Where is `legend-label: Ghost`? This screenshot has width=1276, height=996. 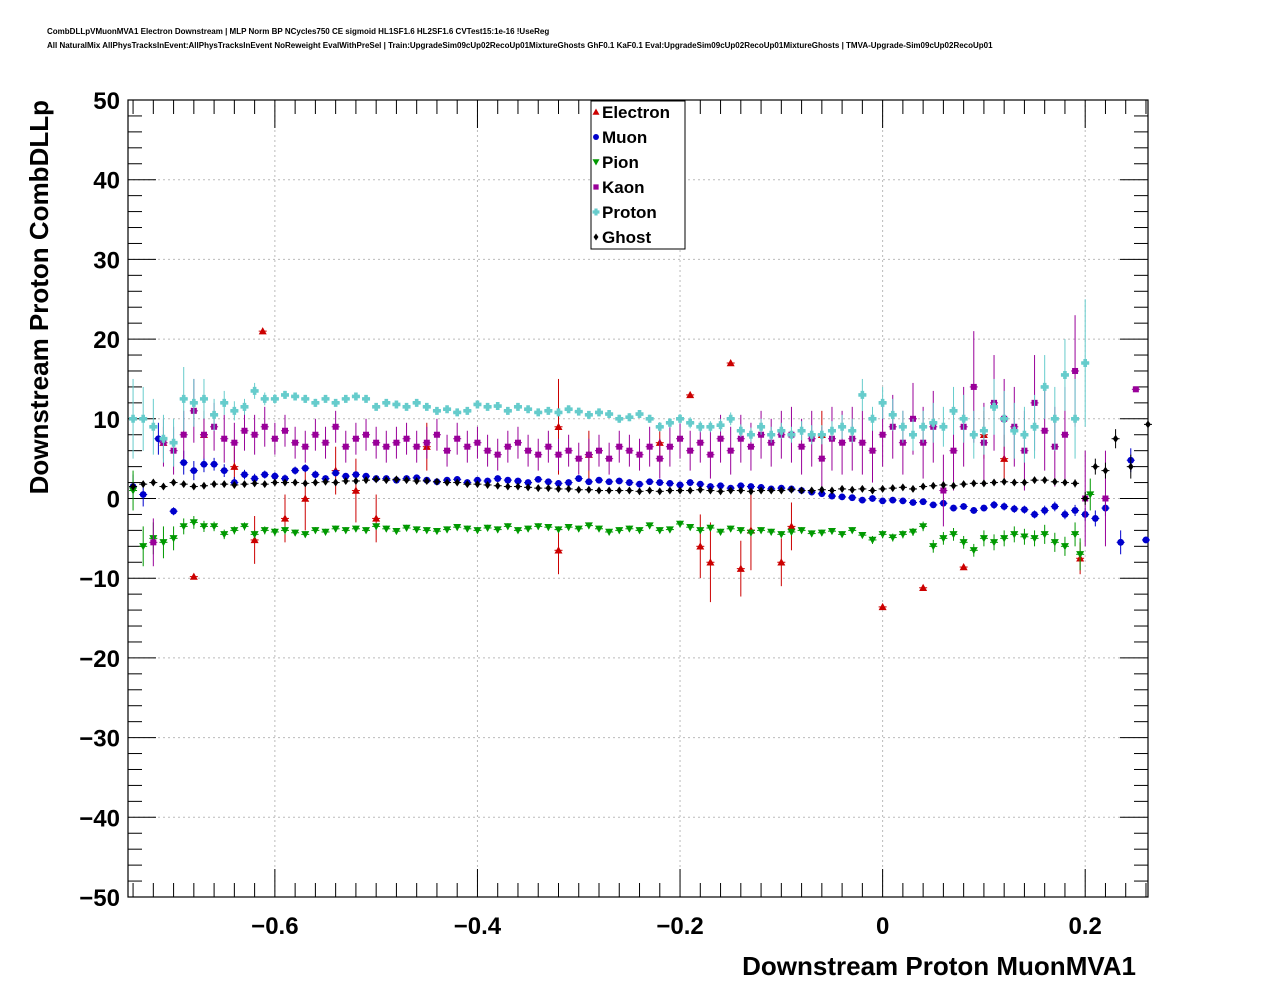 legend-label: Ghost is located at coordinates (626, 237).